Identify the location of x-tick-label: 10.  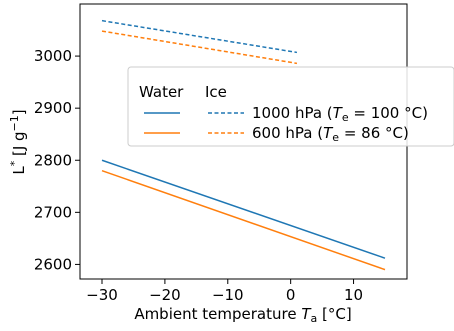
(353, 295).